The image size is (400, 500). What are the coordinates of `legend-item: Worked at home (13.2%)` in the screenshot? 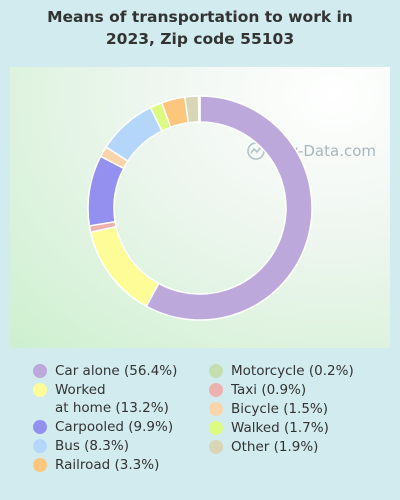 It's located at (105, 399).